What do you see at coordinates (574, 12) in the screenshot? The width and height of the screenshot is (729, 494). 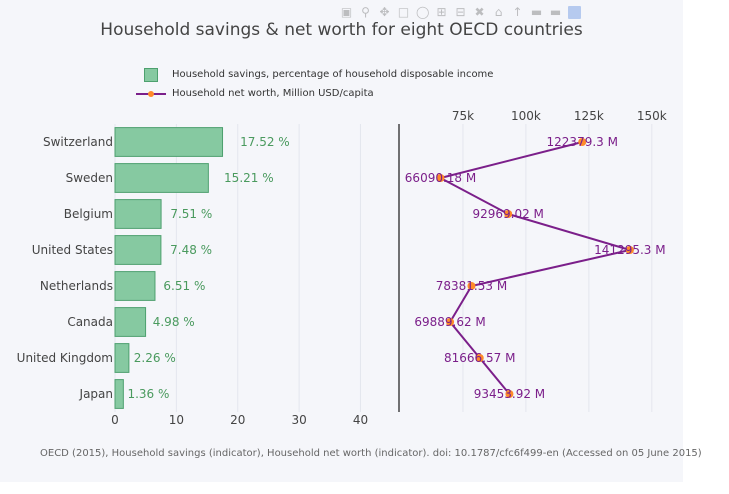 I see `plotly-logo-icon` at bounding box center [574, 12].